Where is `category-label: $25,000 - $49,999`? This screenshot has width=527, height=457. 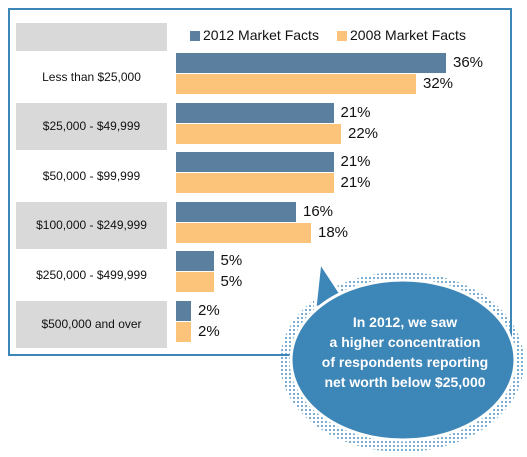 category-label: $25,000 - $49,999 is located at coordinates (91, 126).